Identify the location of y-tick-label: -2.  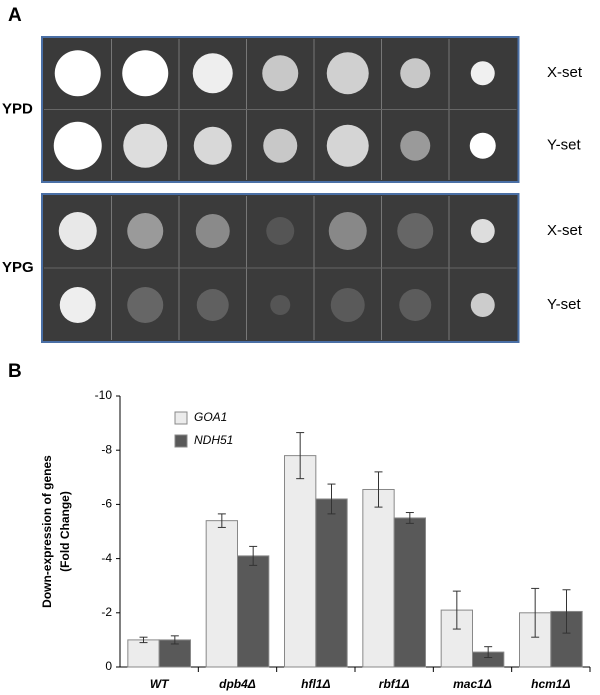
(106, 612).